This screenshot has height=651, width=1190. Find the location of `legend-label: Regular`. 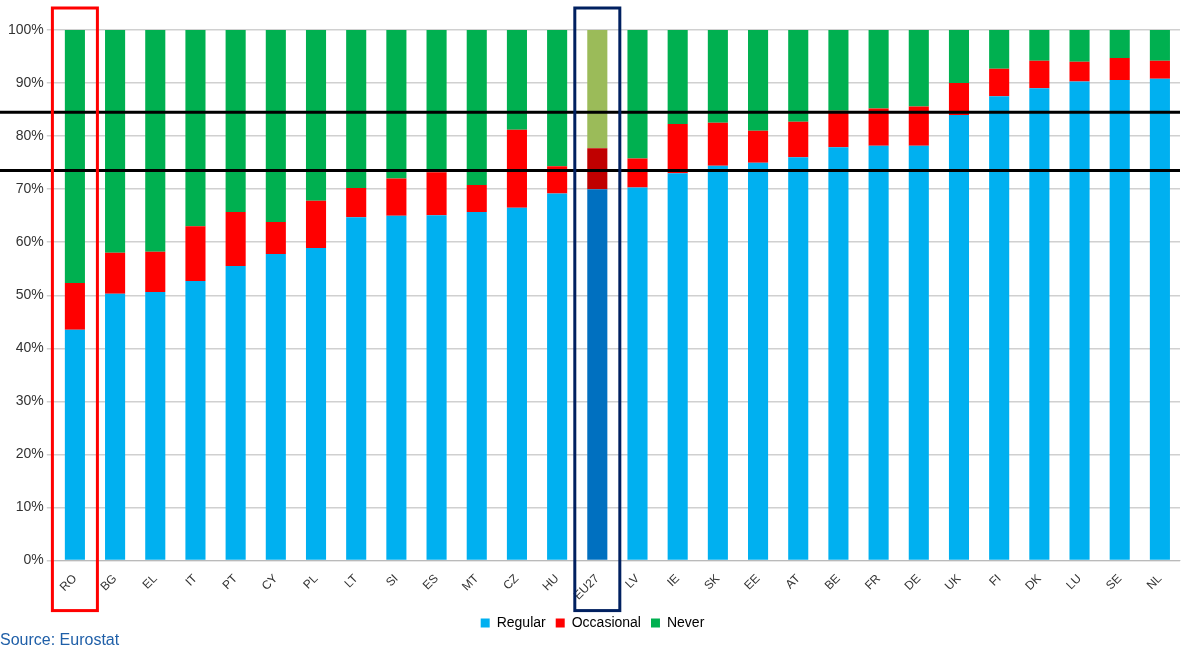

legend-label: Regular is located at coordinates (521, 621).